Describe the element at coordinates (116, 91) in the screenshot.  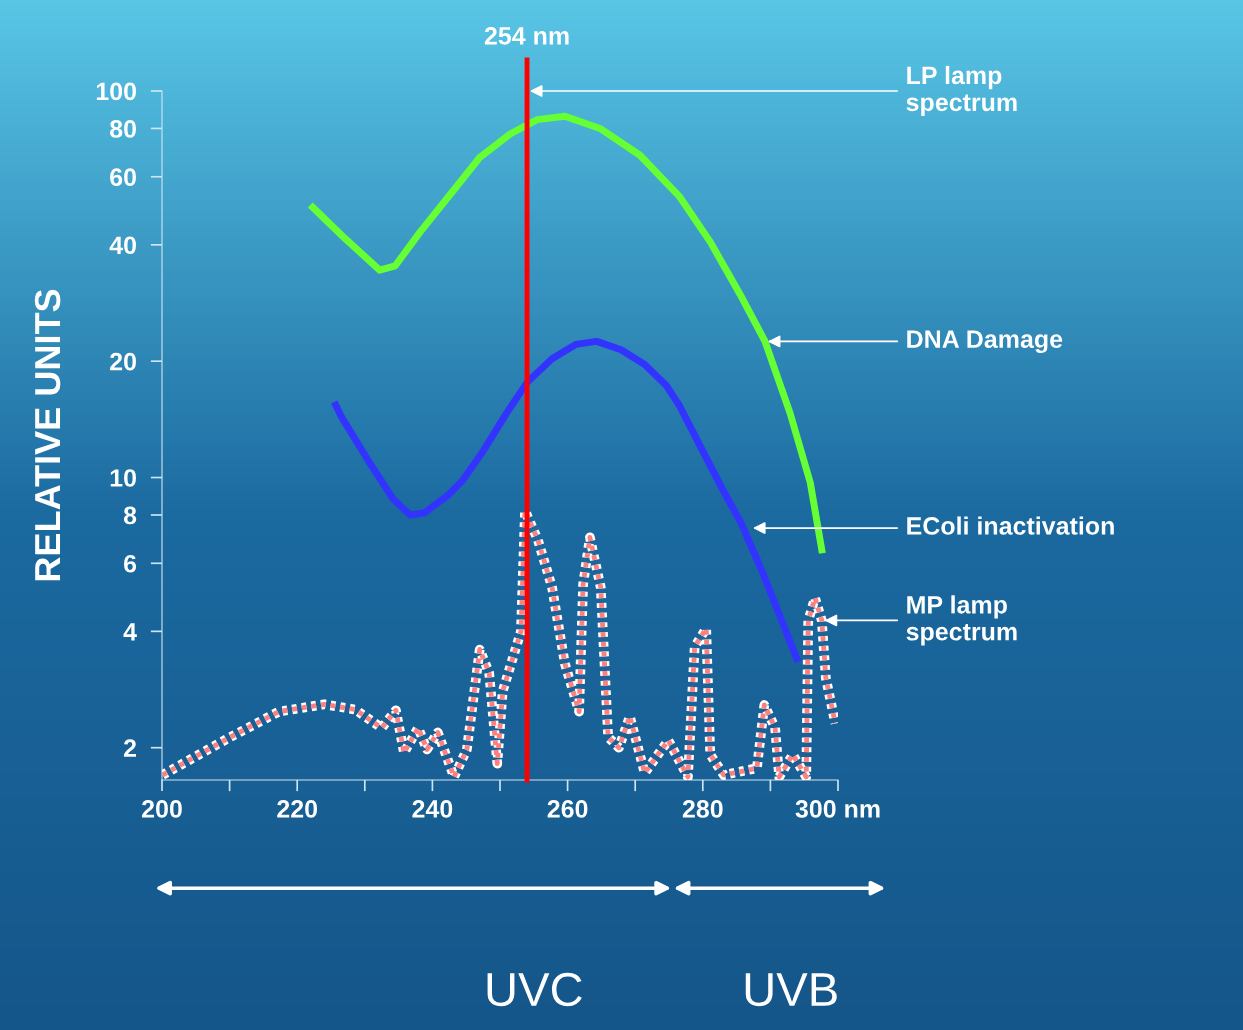
I see `y-tick-label: 100` at that location.